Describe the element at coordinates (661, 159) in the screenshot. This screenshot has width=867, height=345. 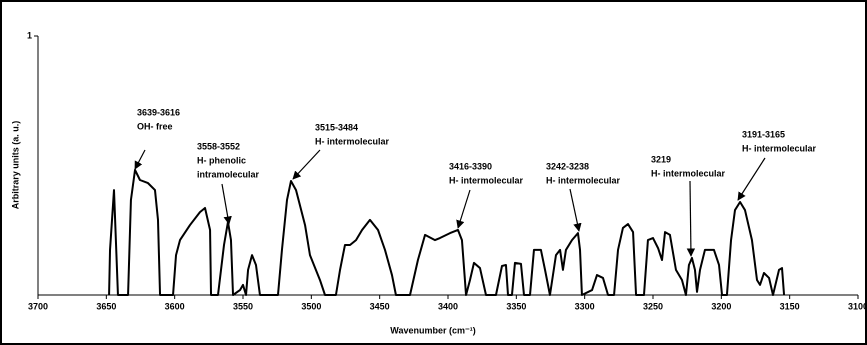
I see `annotation-text: 3219` at that location.